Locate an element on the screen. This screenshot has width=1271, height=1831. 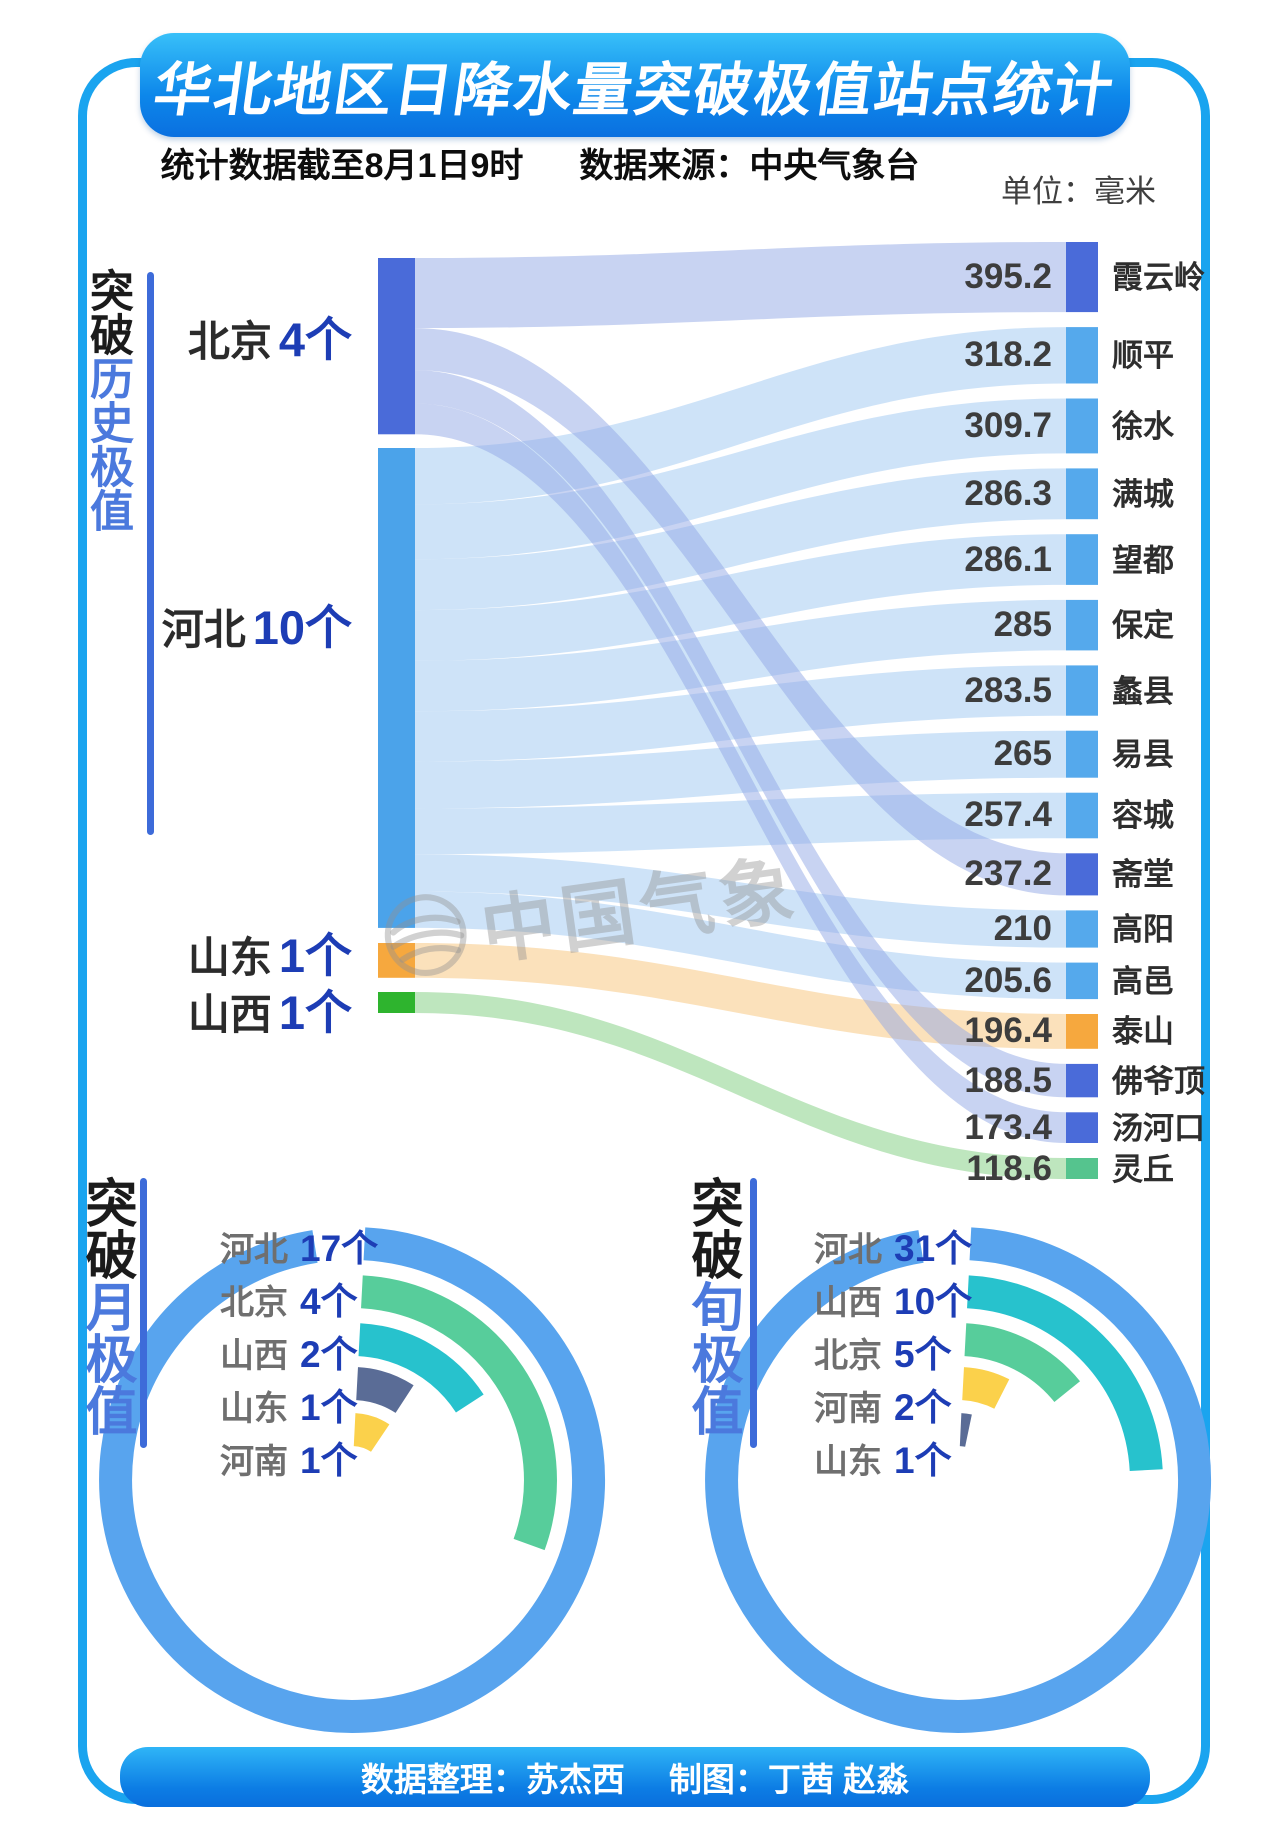
legend-row: 北京 4个 is located at coordinates (268, 1297).